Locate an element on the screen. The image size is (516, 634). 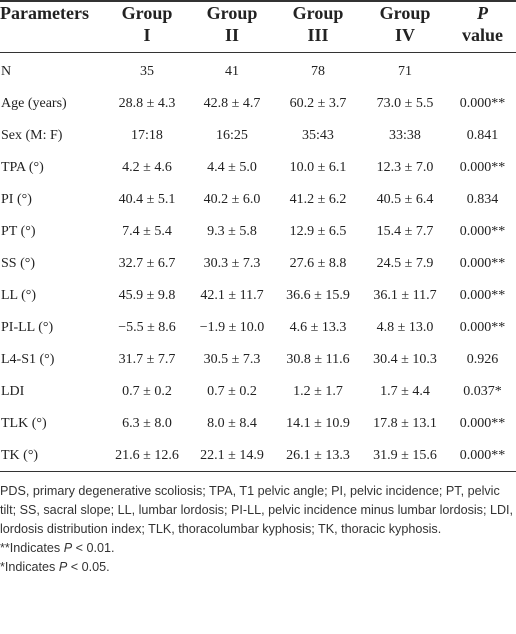
table-cell: PT (°) is located at coordinates (52, 231).